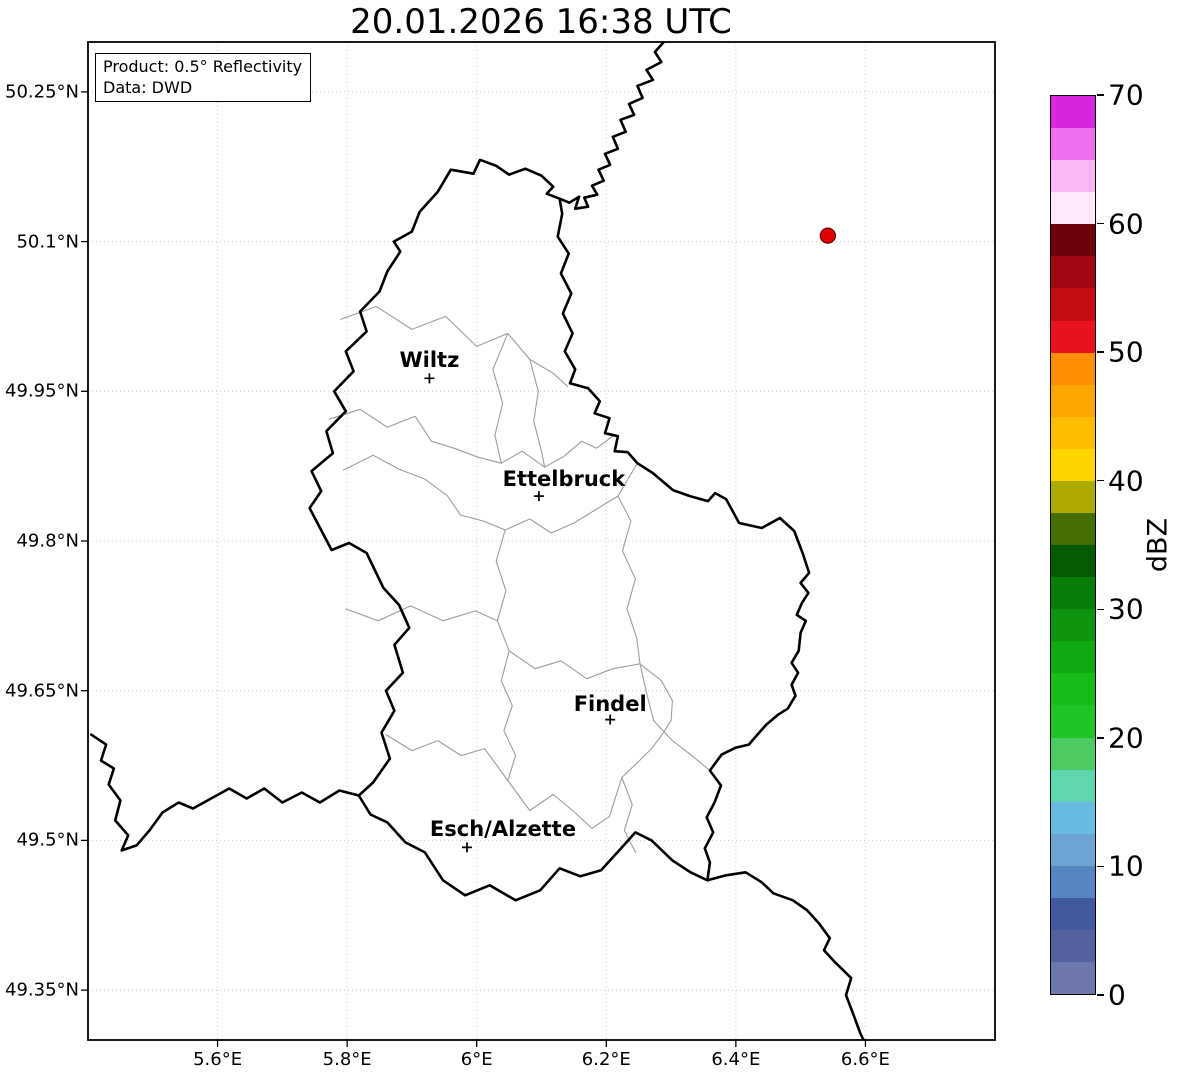 This screenshot has width=1184, height=1081. What do you see at coordinates (564, 479) in the screenshot?
I see `city-label: Ettelbruck` at bounding box center [564, 479].